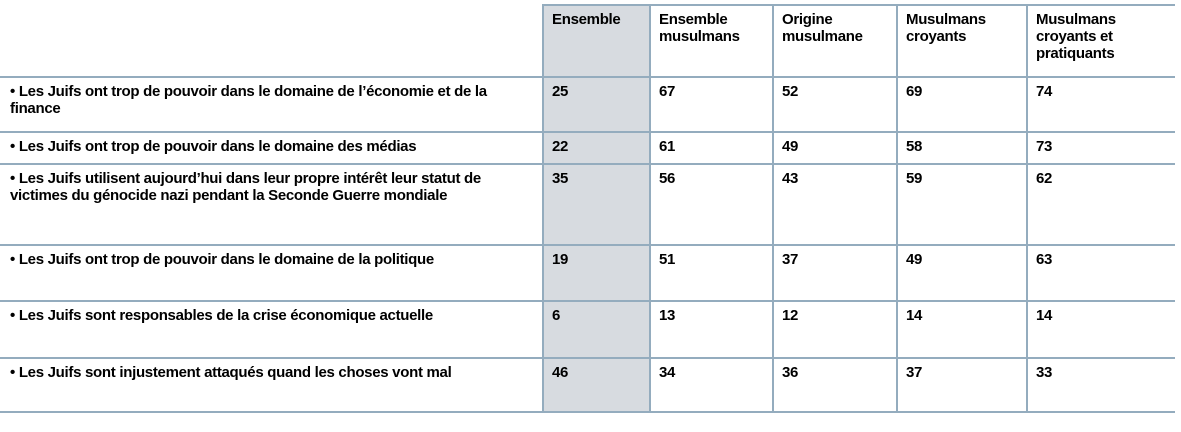  What do you see at coordinates (711, 148) in the screenshot?
I see `table-cell: 61` at bounding box center [711, 148].